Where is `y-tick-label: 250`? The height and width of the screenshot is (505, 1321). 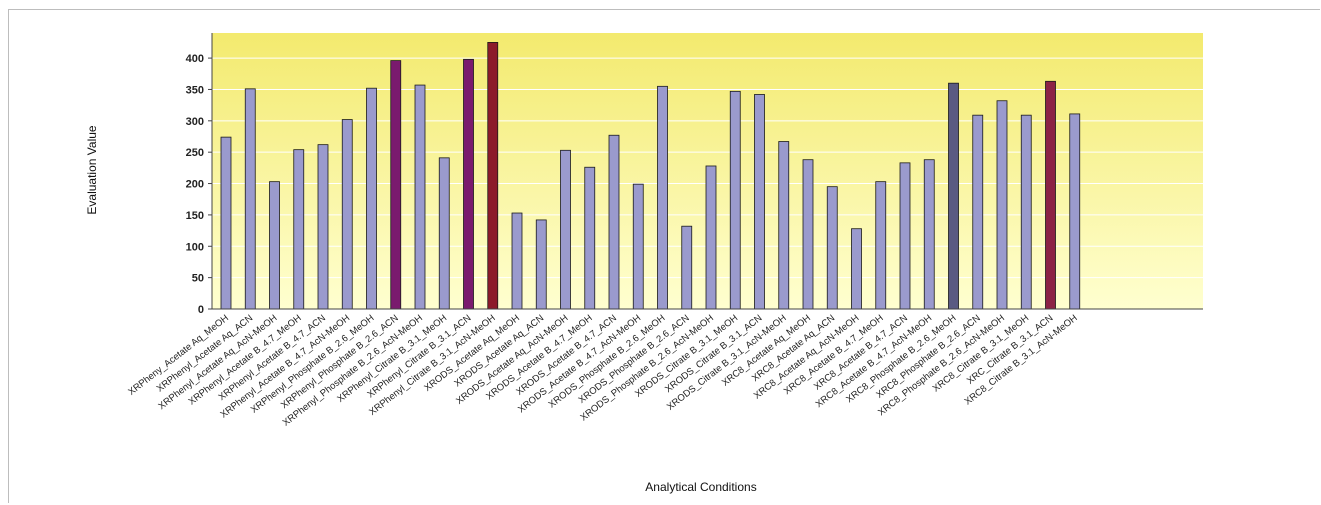 y-tick-label: 250 is located at coordinates (195, 153).